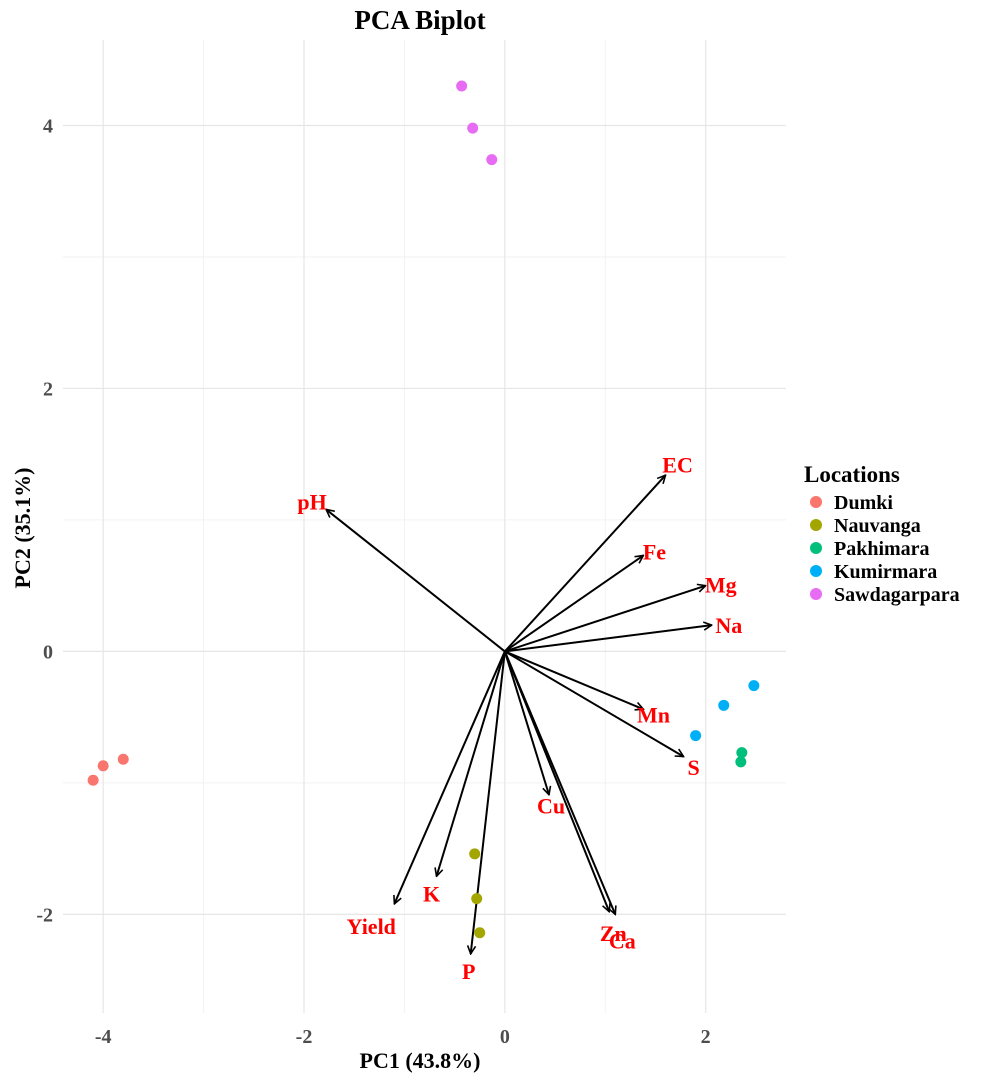 Image resolution: width=991 pixels, height=1080 pixels. Describe the element at coordinates (816, 548) in the screenshot. I see `legend-marker-pakhimara` at that location.